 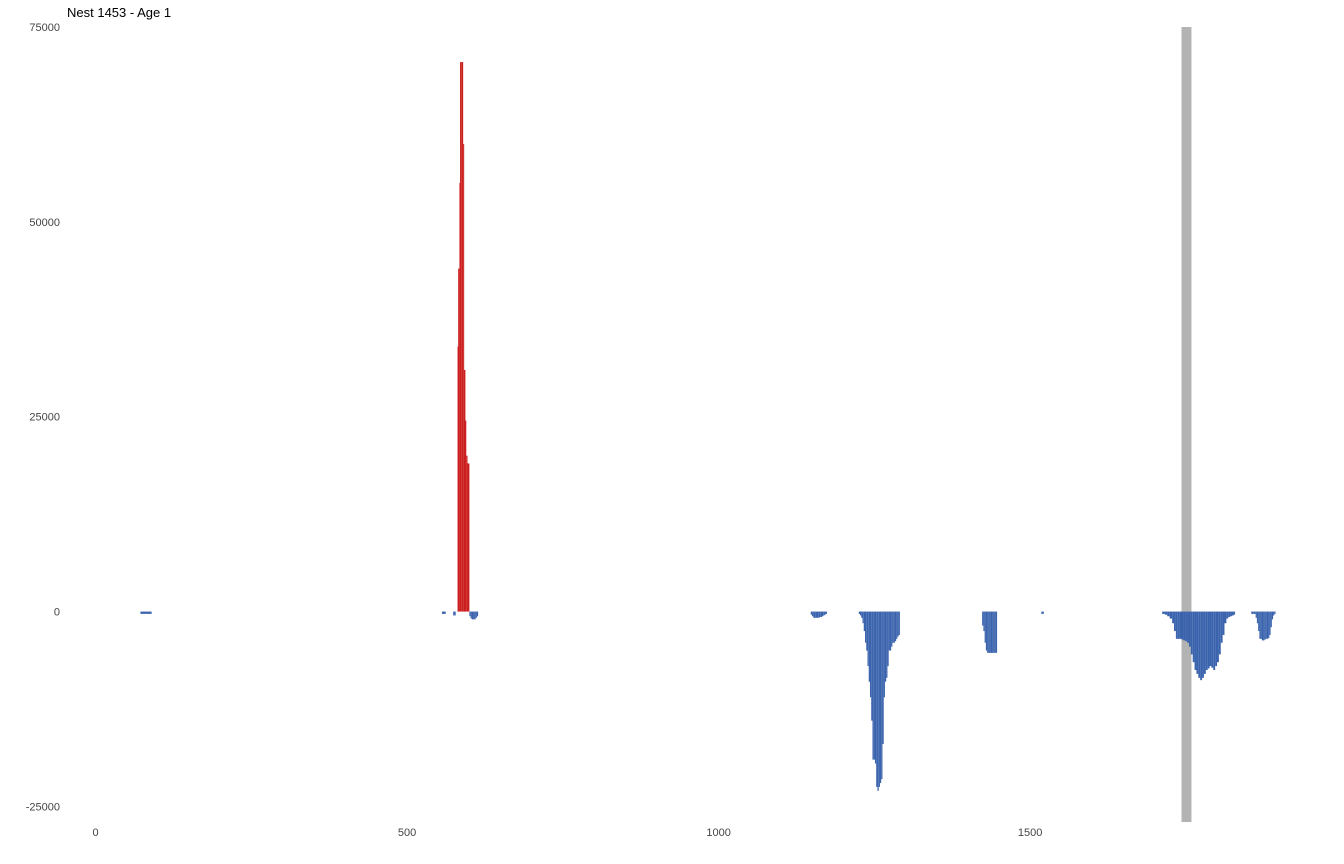 What do you see at coordinates (57, 613) in the screenshot?
I see `y-tick-label: 0` at bounding box center [57, 613].